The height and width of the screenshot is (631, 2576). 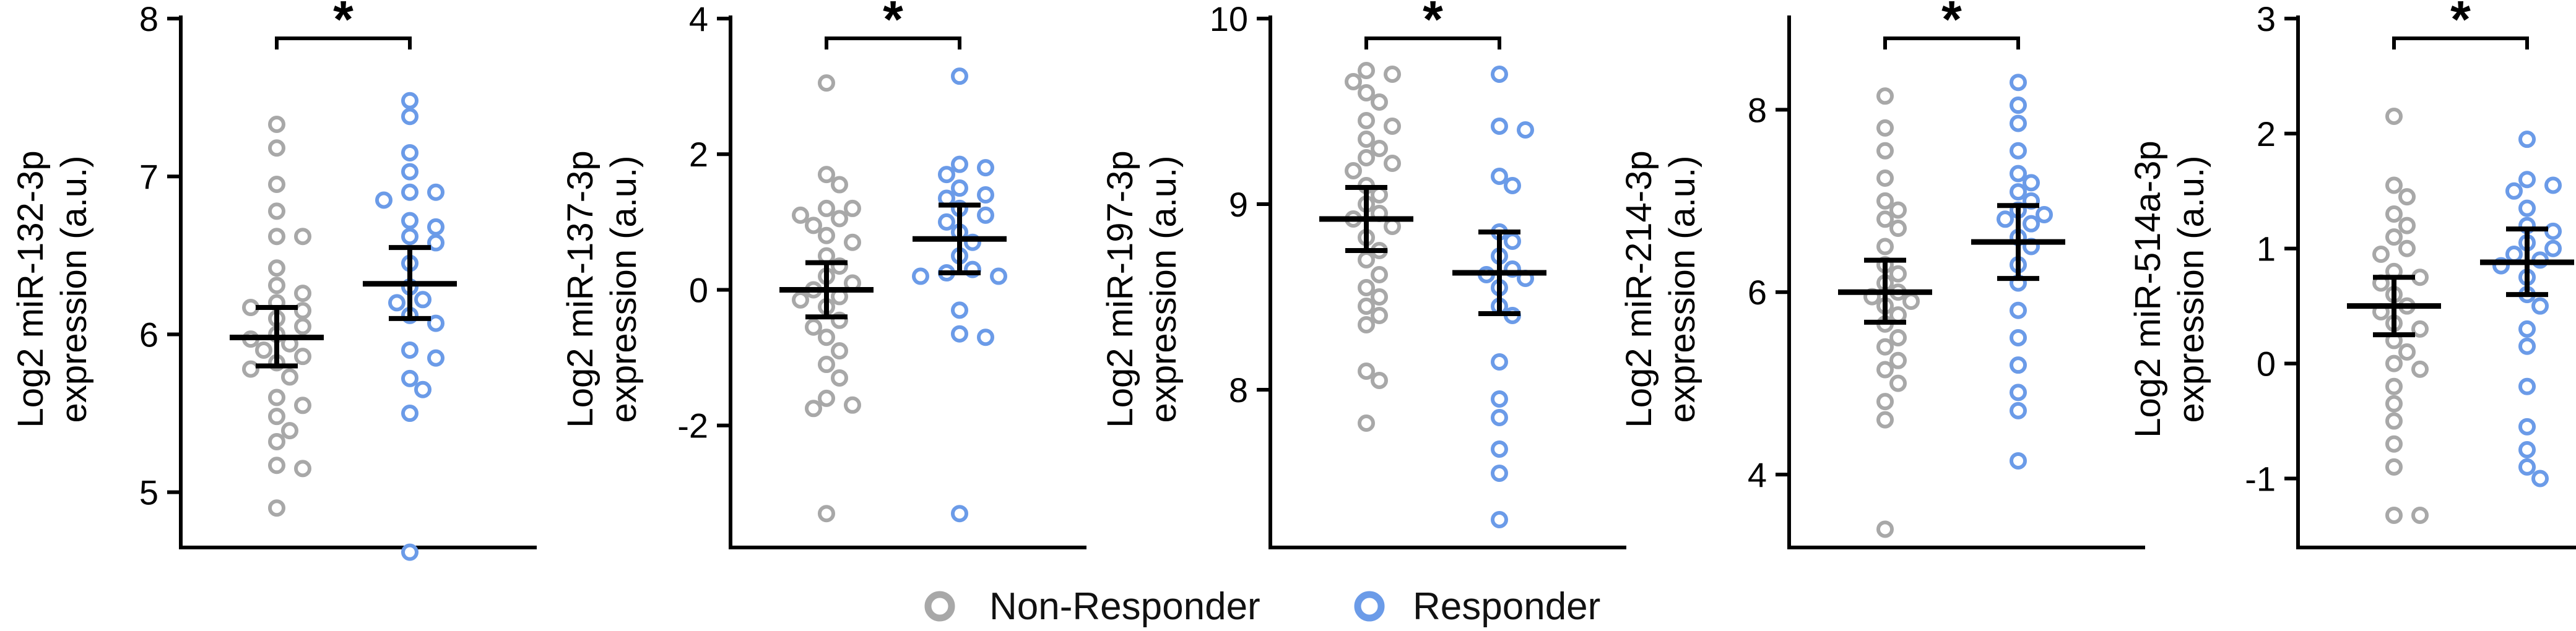 I want to click on y-tick-label: 4, so click(x=698, y=19).